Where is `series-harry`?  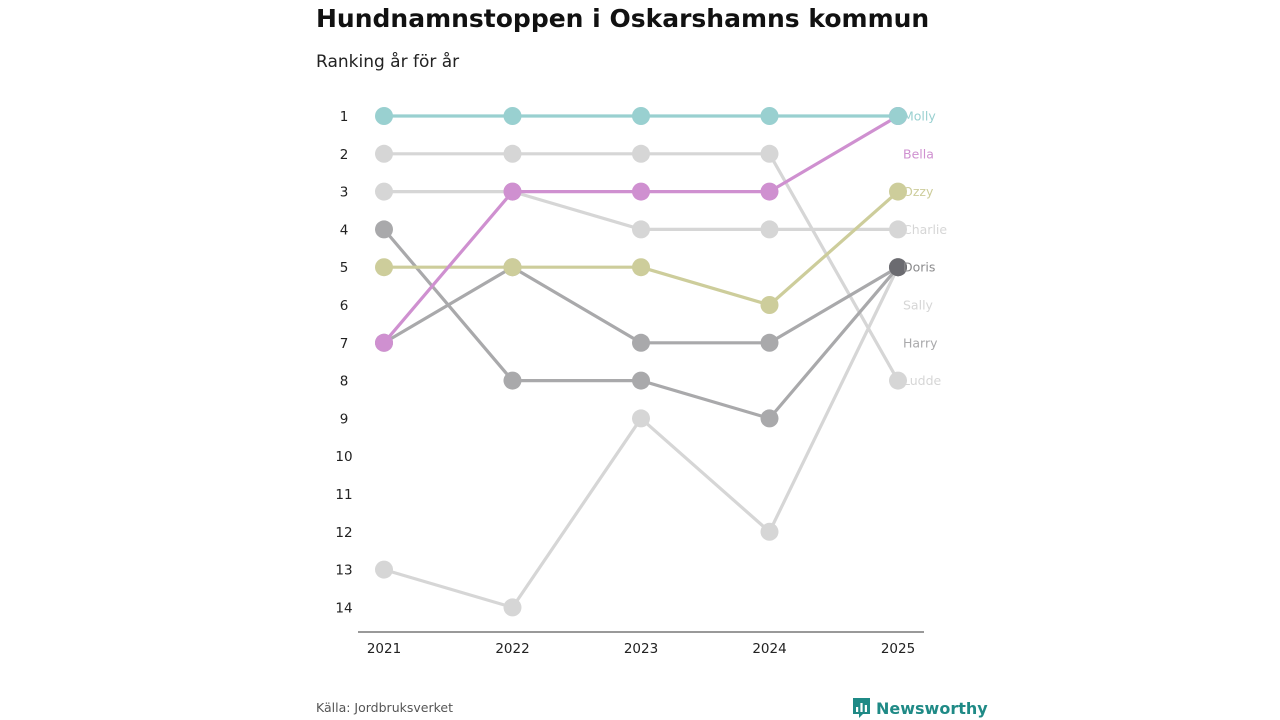 series-harry is located at coordinates (641, 324).